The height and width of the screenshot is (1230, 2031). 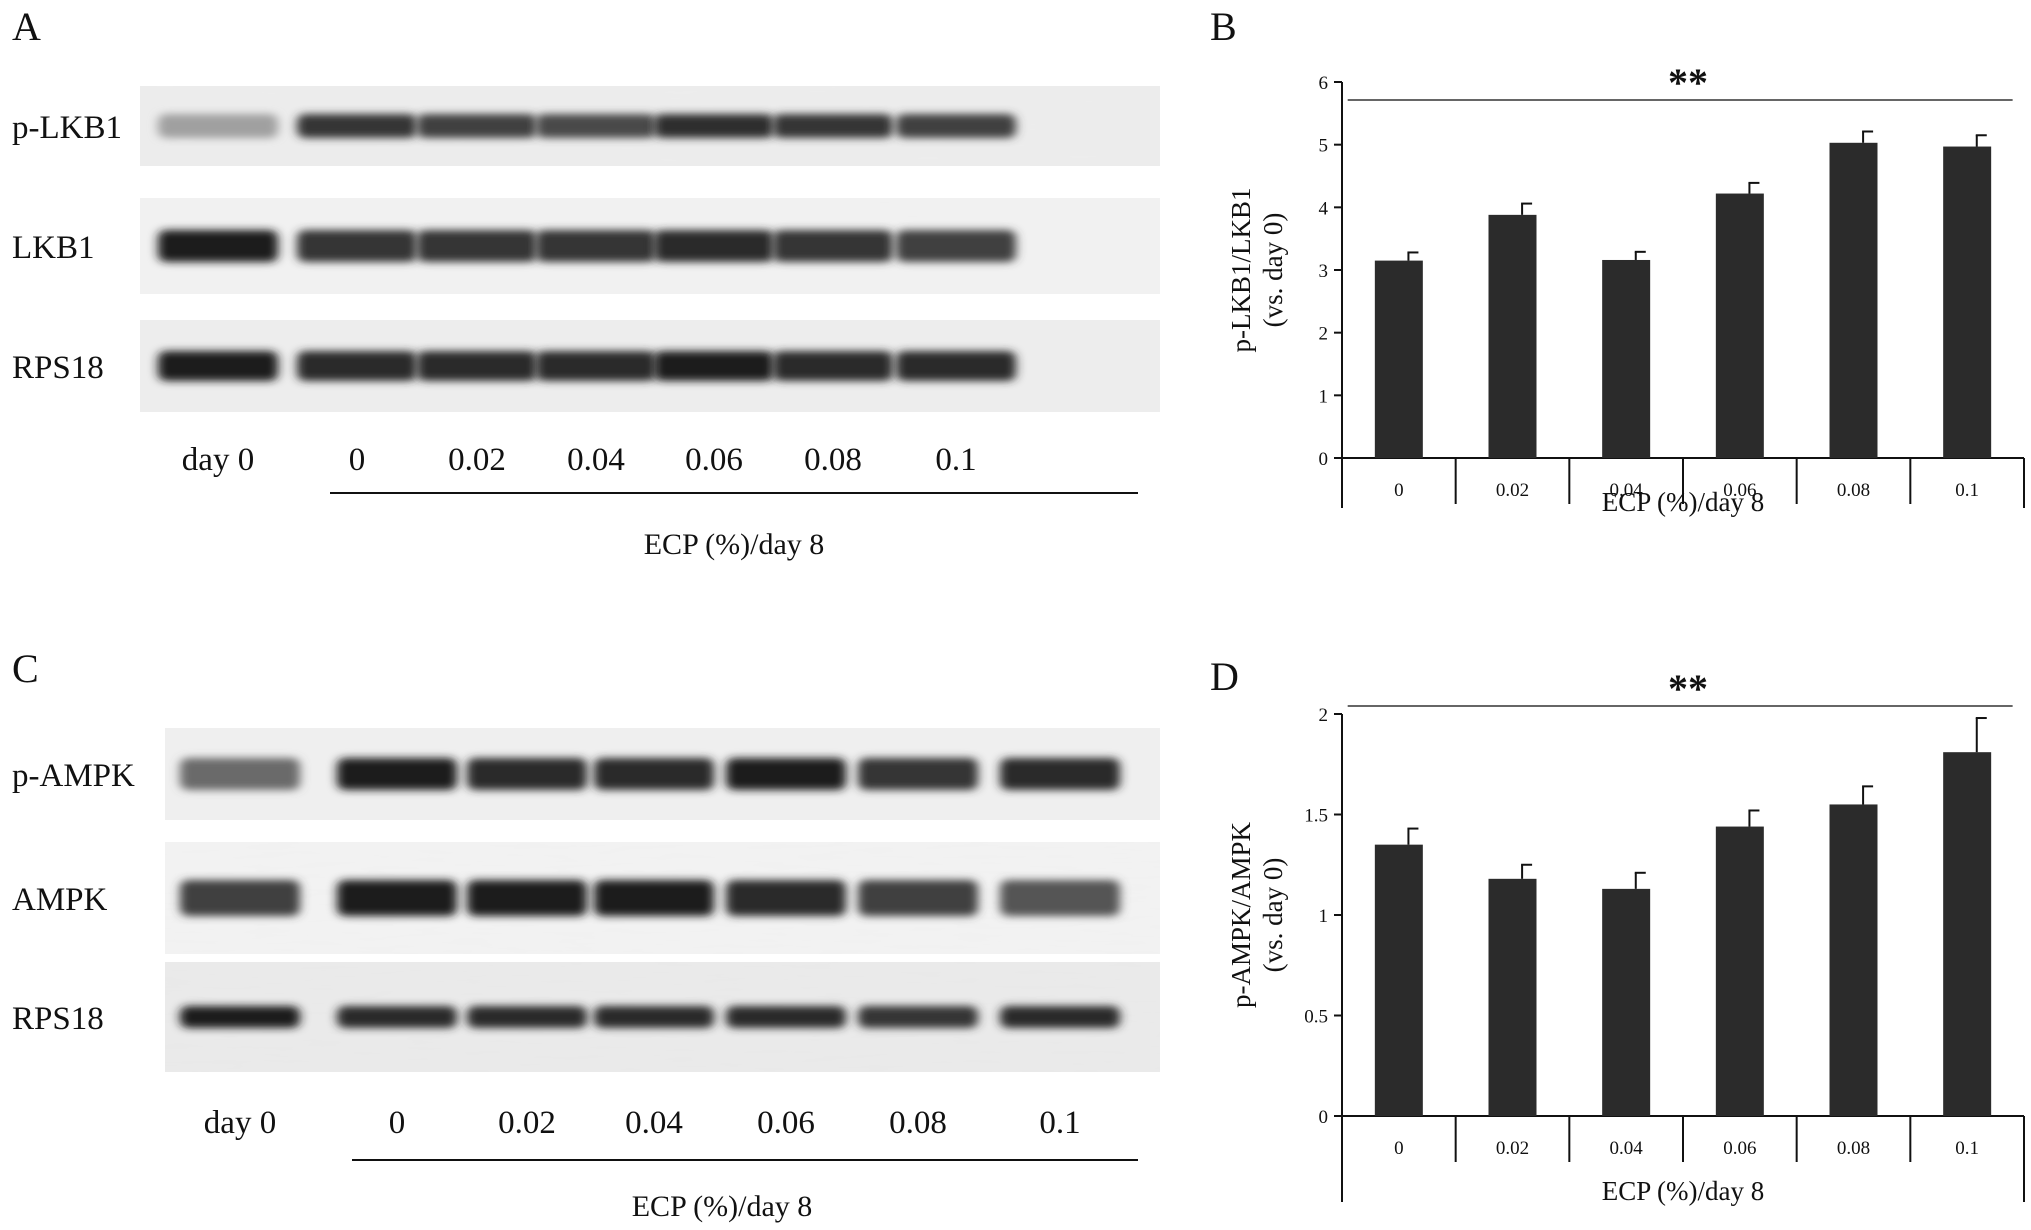 I want to click on y-tick-label: 1.5, so click(x=1316, y=816).